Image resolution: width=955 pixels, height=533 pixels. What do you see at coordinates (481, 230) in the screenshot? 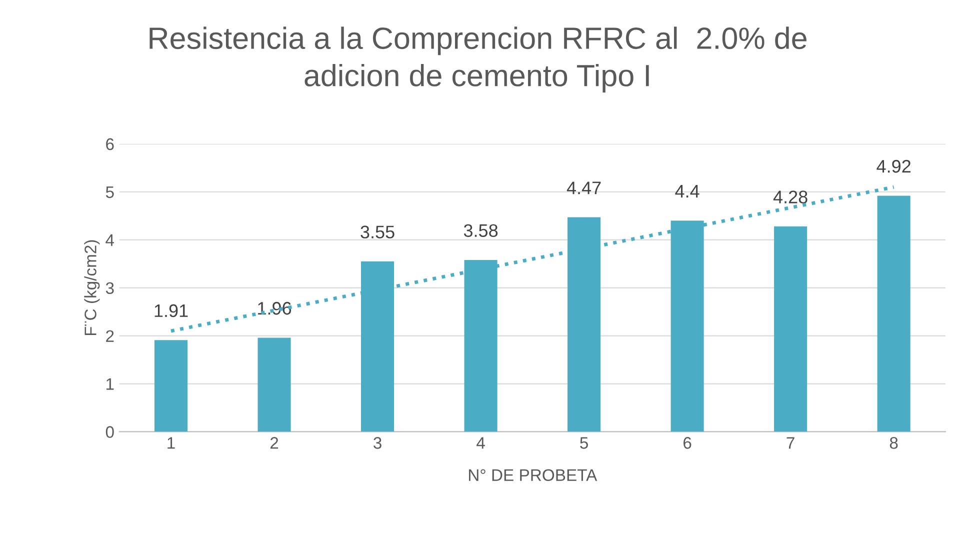
I see `data-label: 3.58` at bounding box center [481, 230].